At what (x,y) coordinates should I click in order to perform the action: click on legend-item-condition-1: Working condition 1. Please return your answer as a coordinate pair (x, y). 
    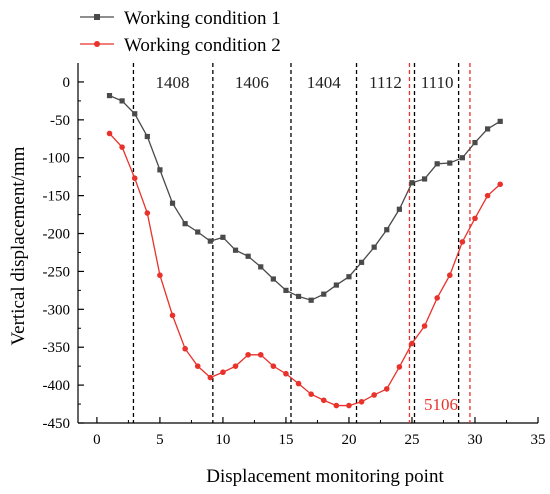
    Looking at the image, I should click on (180, 18).